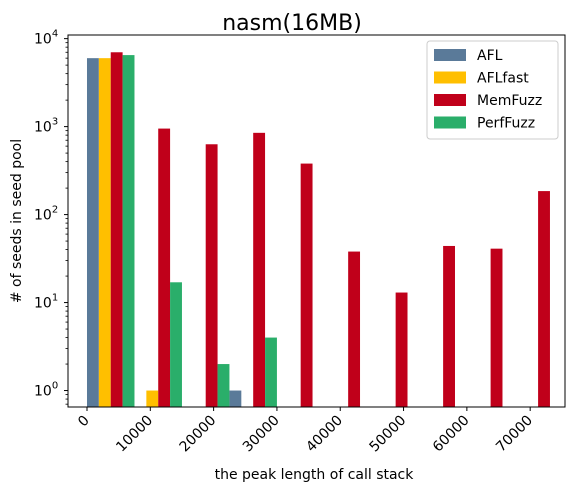 This screenshot has height=491, width=577. What do you see at coordinates (388, 434) in the screenshot?
I see `x-tick-label: 50000` at bounding box center [388, 434].